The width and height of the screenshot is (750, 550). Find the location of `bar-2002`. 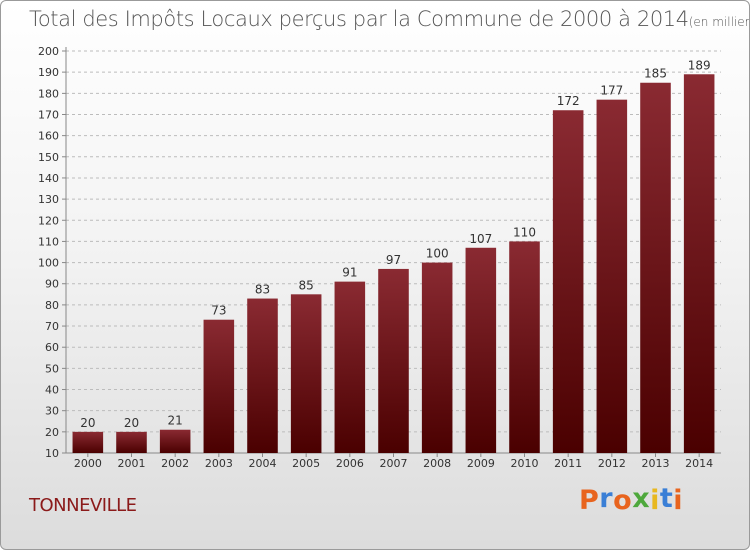

bar-2002 is located at coordinates (175, 441).